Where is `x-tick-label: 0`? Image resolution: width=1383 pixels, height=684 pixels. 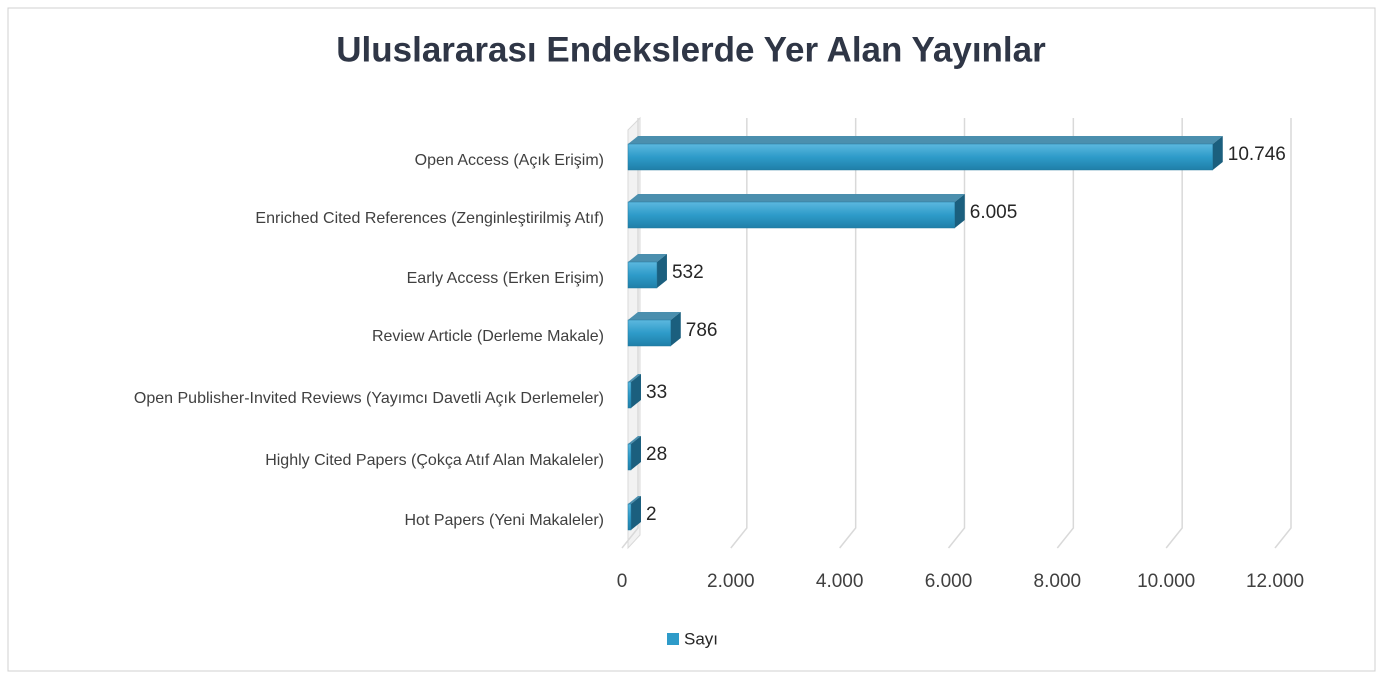 x-tick-label: 0 is located at coordinates (622, 581).